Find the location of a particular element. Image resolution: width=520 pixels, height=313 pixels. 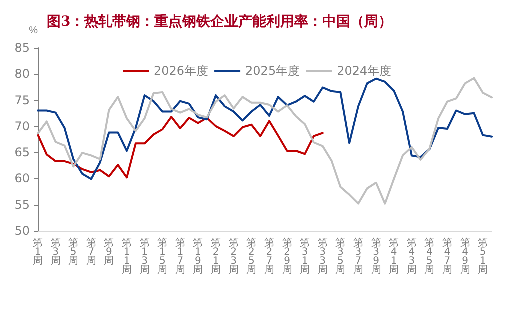

x-tick-label: 第23周 is located at coordinates (233, 256).